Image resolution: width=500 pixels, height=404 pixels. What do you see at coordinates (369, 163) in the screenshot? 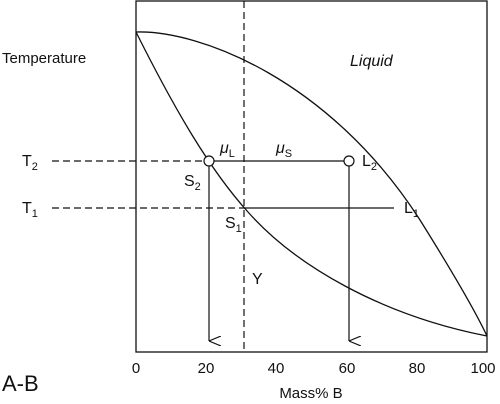
I see `l2-label: L2` at bounding box center [369, 163].